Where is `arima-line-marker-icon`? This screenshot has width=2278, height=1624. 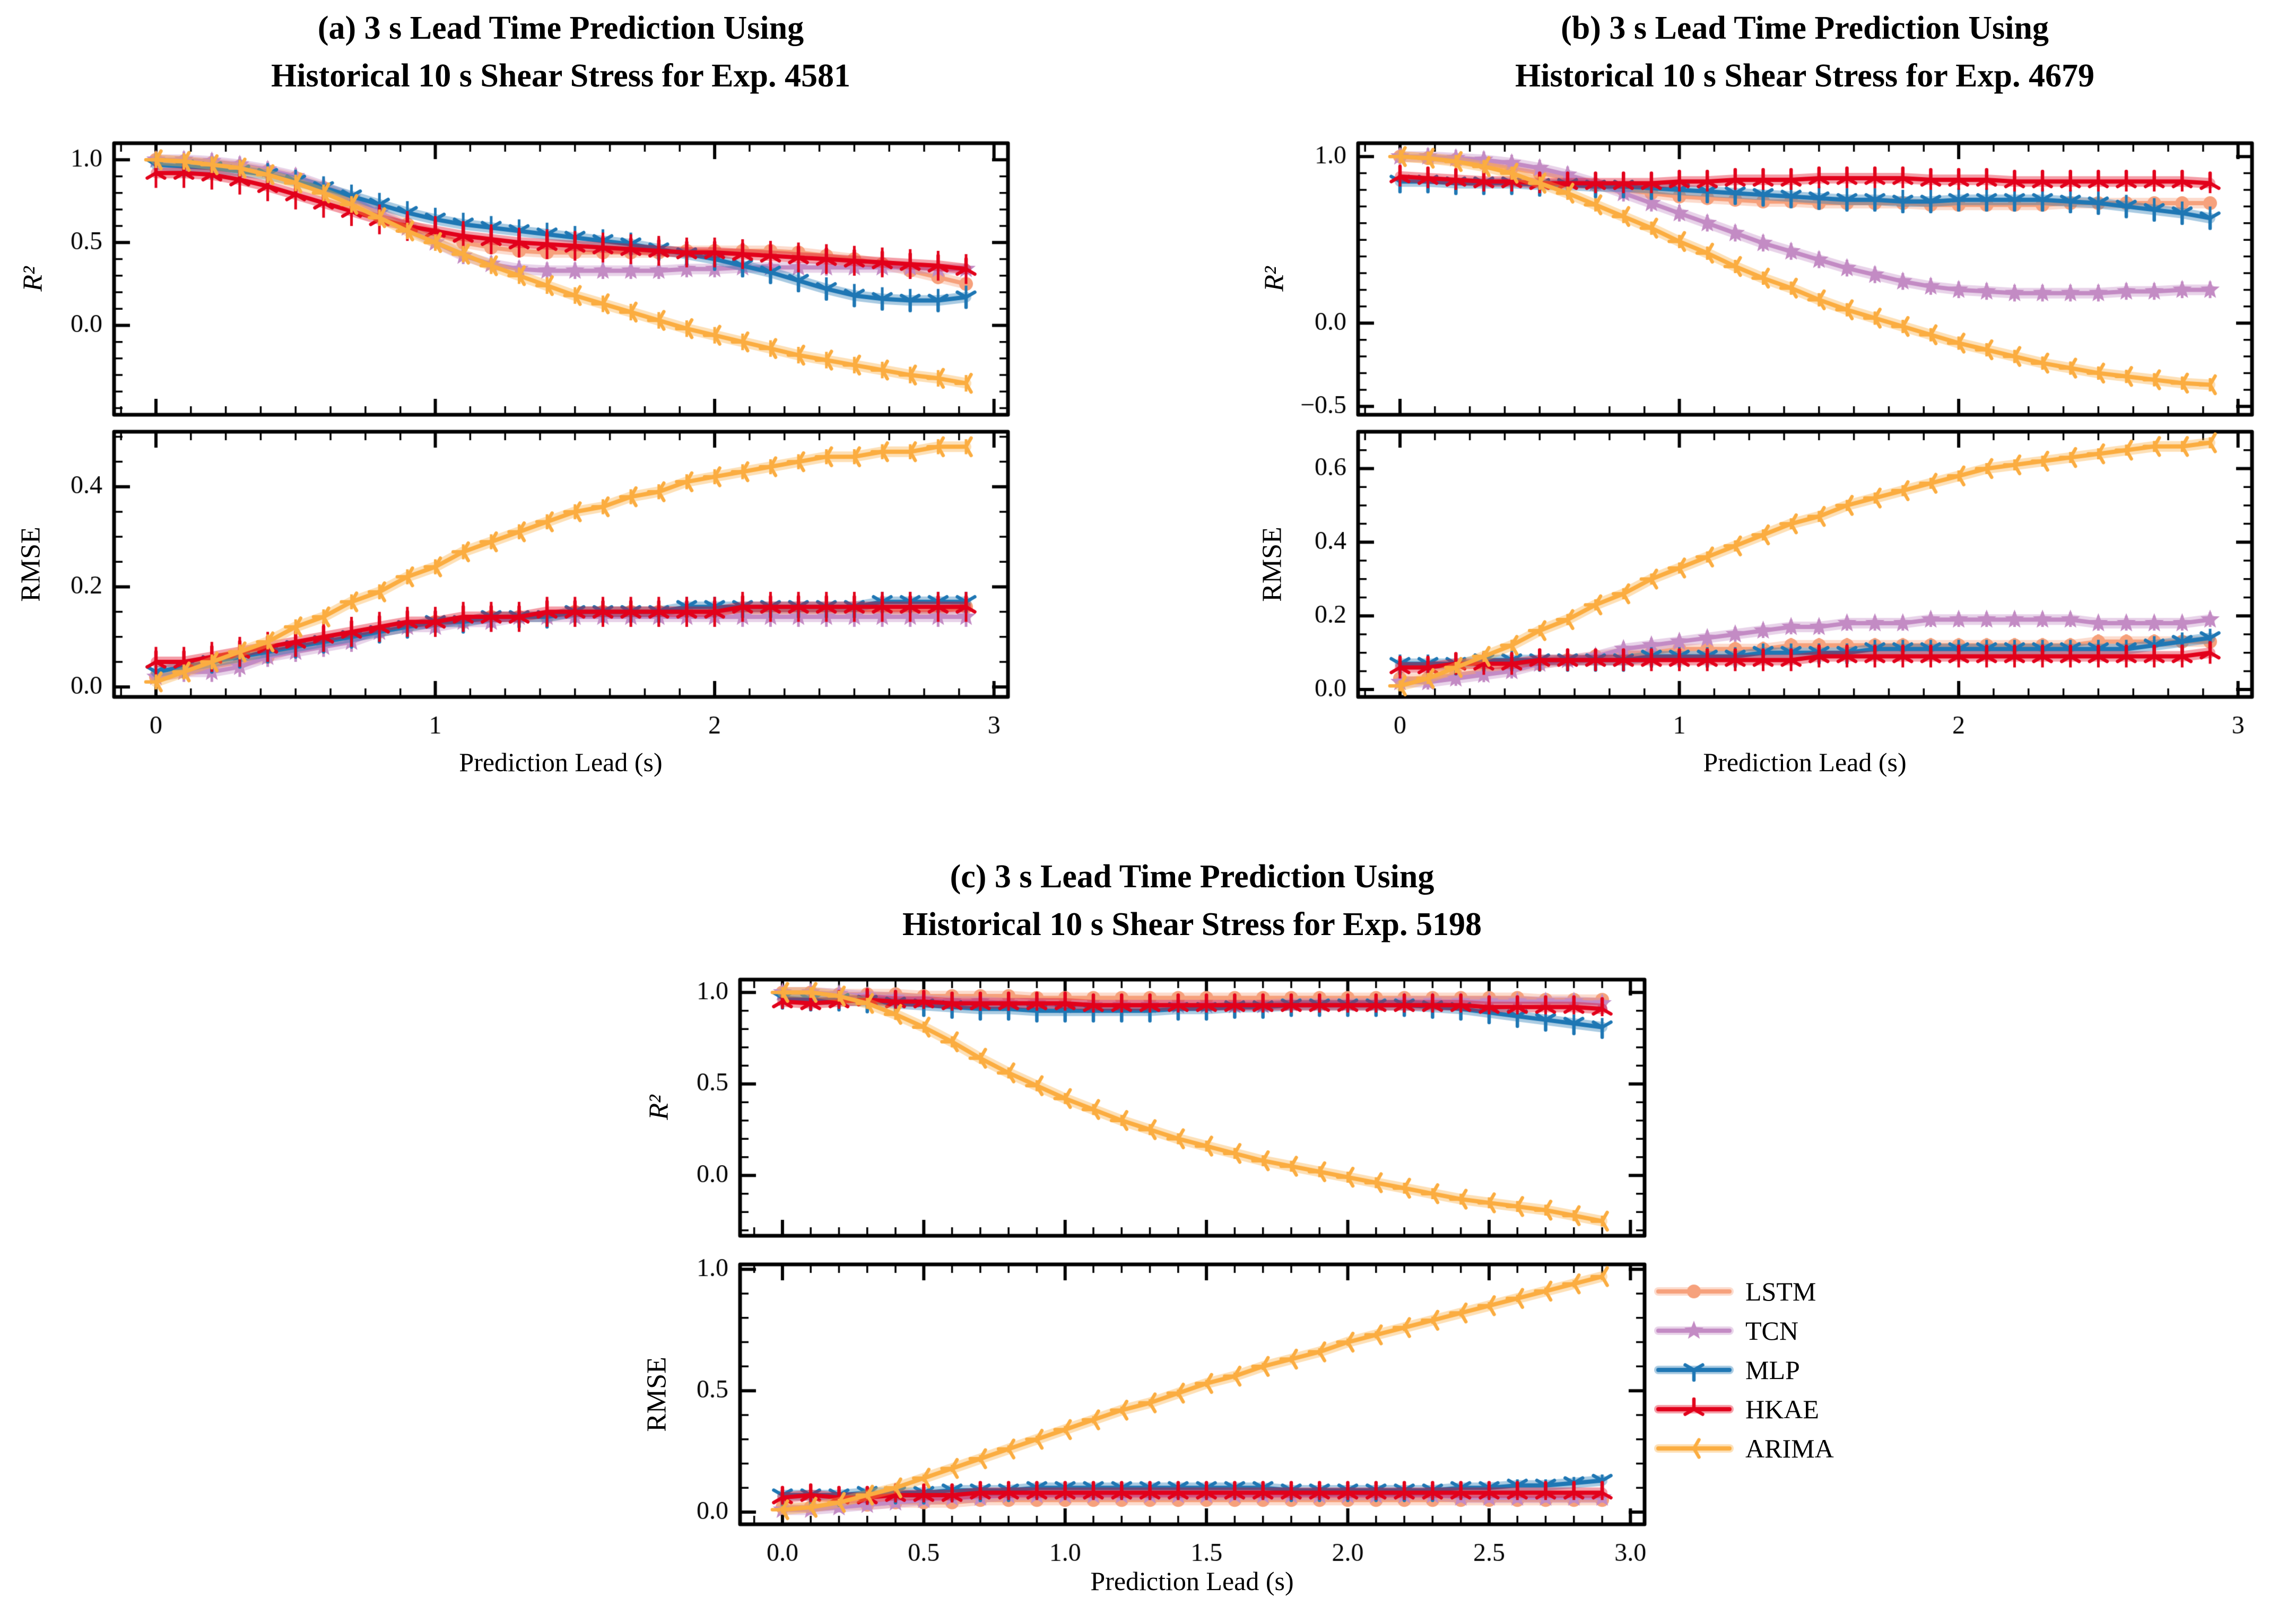 arima-line-marker-icon is located at coordinates (1694, 1448).